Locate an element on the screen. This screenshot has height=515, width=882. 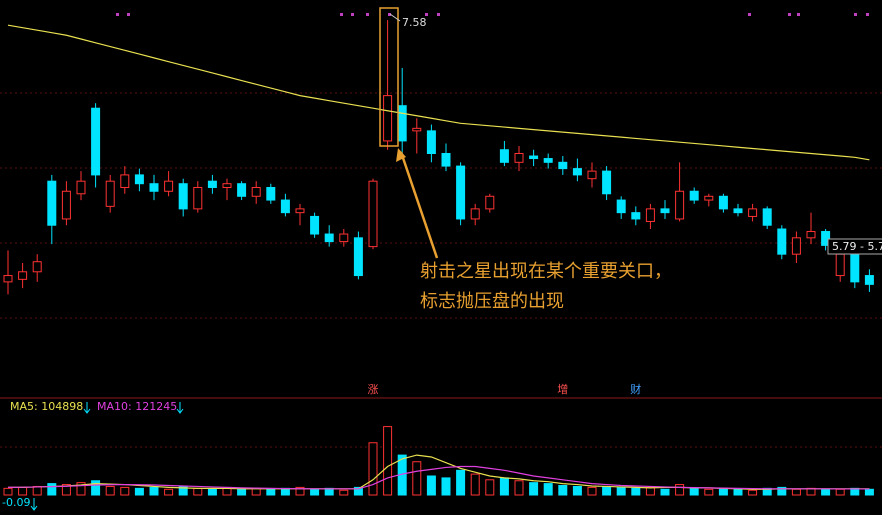
event-label: 涨 is located at coordinates (373, 389).